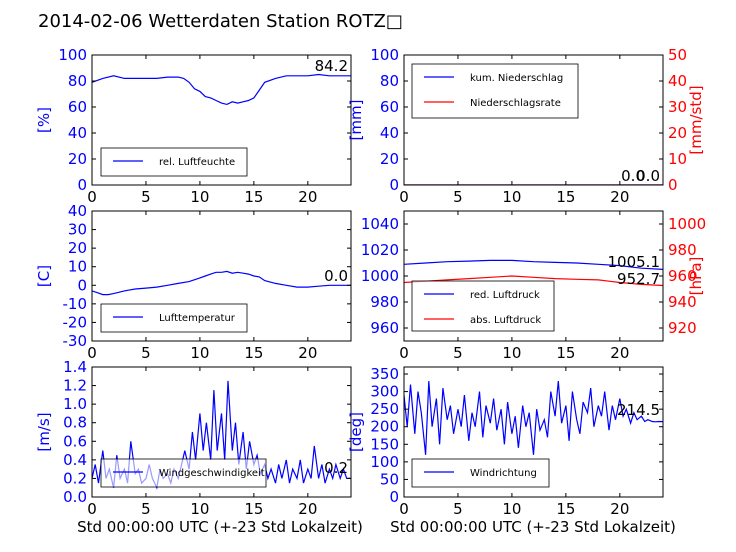 The width and height of the screenshot is (736, 552). Describe the element at coordinates (384, 302) in the screenshot. I see `y-tick-label: 980` at that location.